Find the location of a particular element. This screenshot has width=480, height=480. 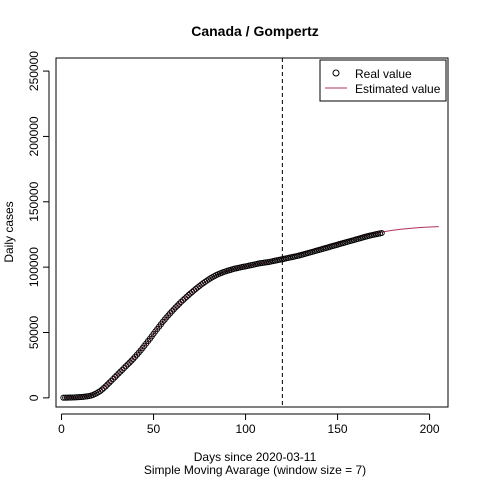

y-axis-label: Daily cases is located at coordinates (9, 231).